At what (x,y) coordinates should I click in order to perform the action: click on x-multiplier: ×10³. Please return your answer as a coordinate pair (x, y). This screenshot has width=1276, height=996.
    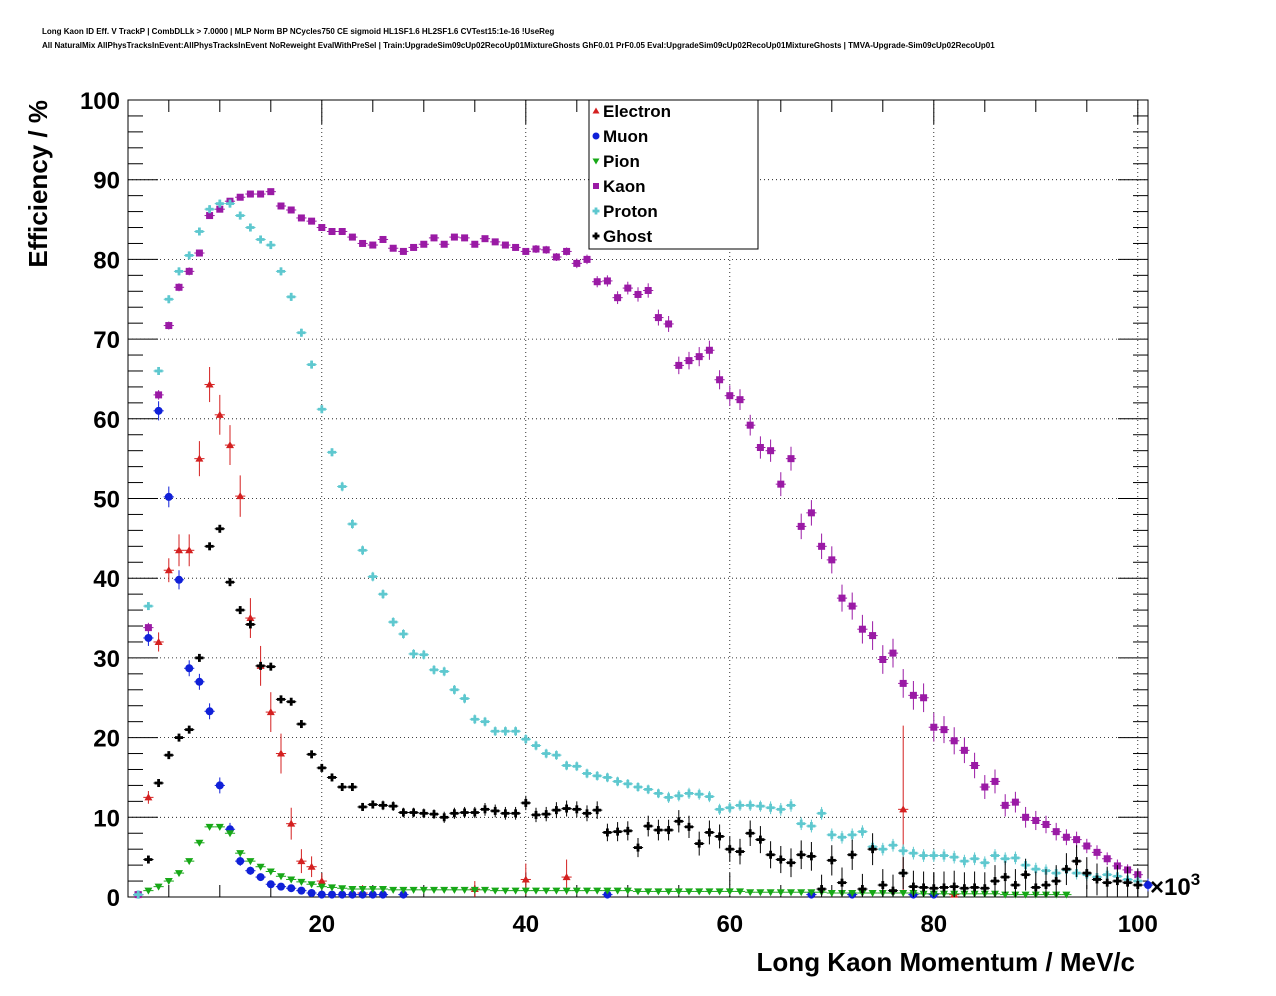
    Looking at the image, I should click on (1175, 885).